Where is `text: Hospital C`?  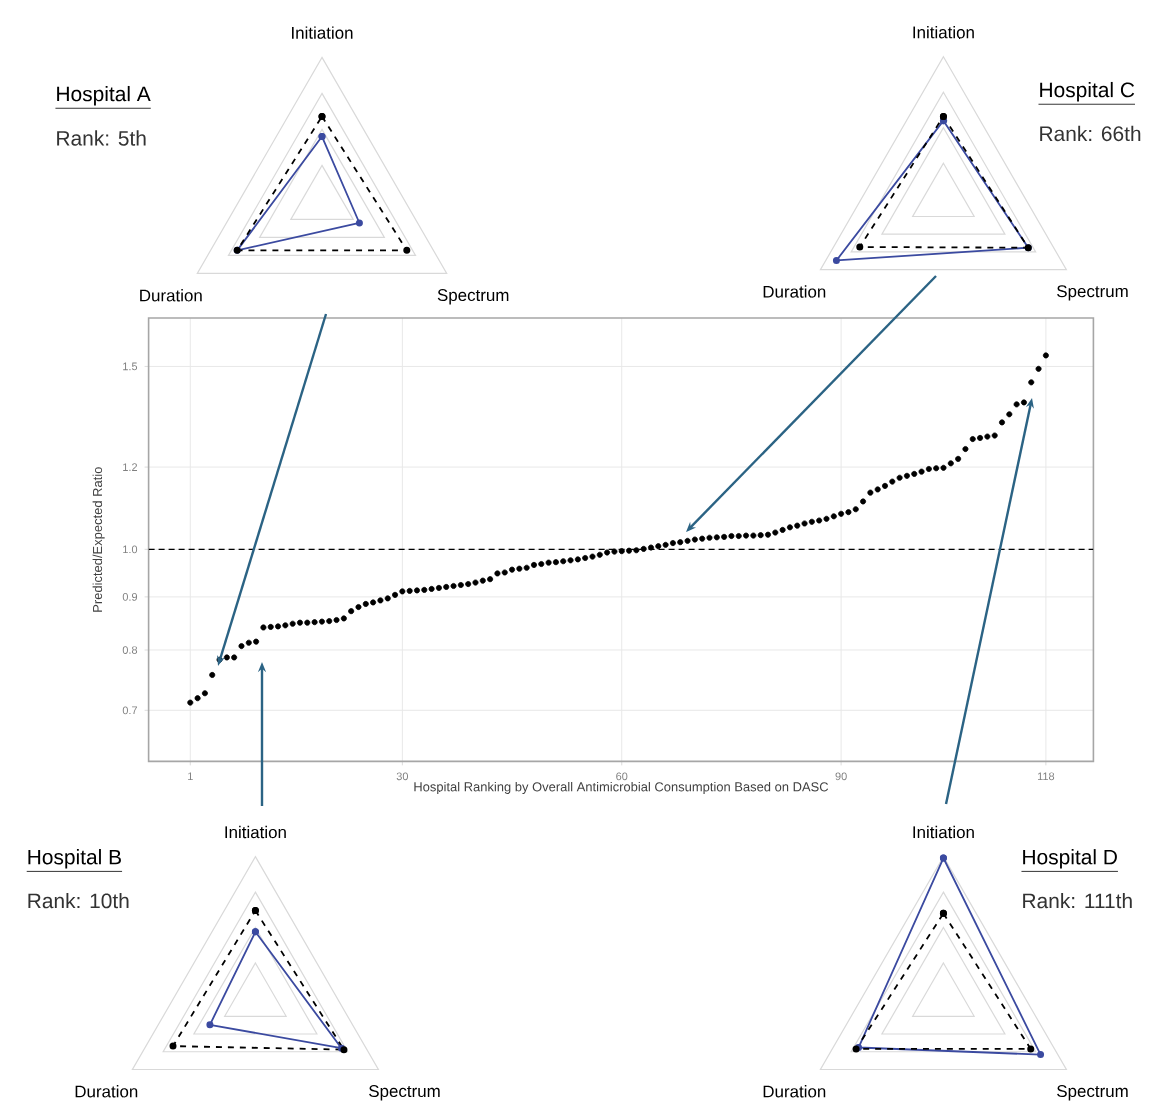
text: Hospital C is located at coordinates (1087, 91).